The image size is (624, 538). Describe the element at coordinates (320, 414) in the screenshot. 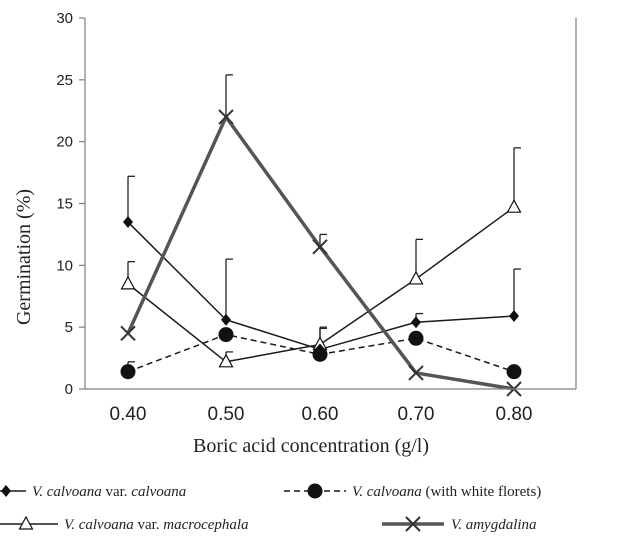

I see `x-tick-label: 0.60` at that location.